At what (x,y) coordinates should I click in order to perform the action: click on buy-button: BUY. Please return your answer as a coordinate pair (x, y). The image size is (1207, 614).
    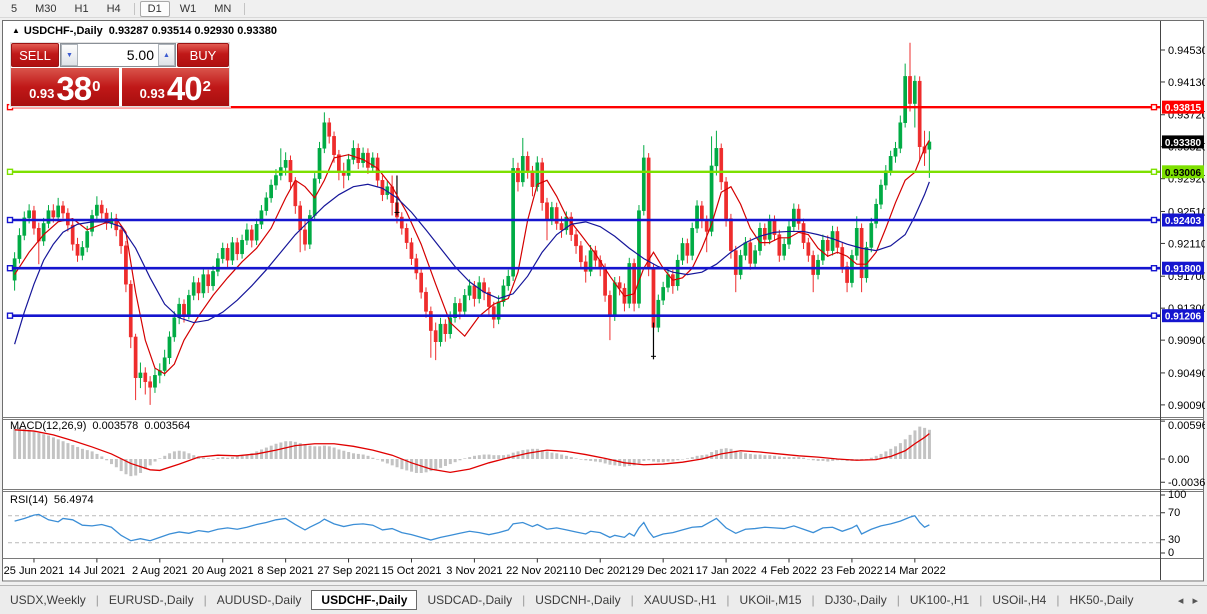
    Looking at the image, I should click on (203, 55).